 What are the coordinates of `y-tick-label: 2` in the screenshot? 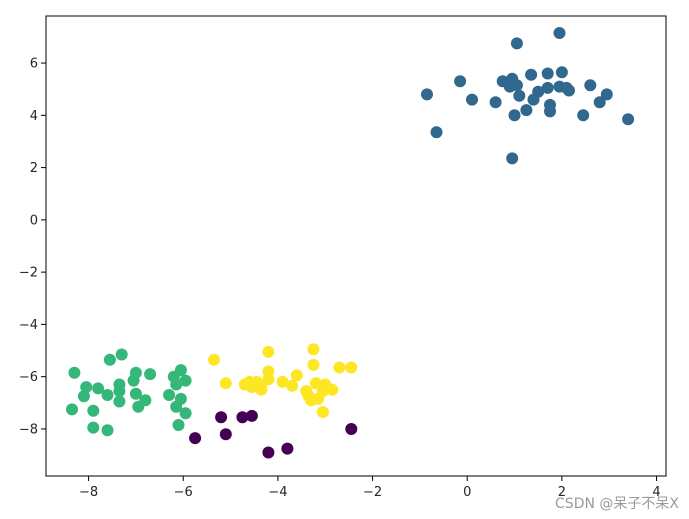 It's located at (34, 168).